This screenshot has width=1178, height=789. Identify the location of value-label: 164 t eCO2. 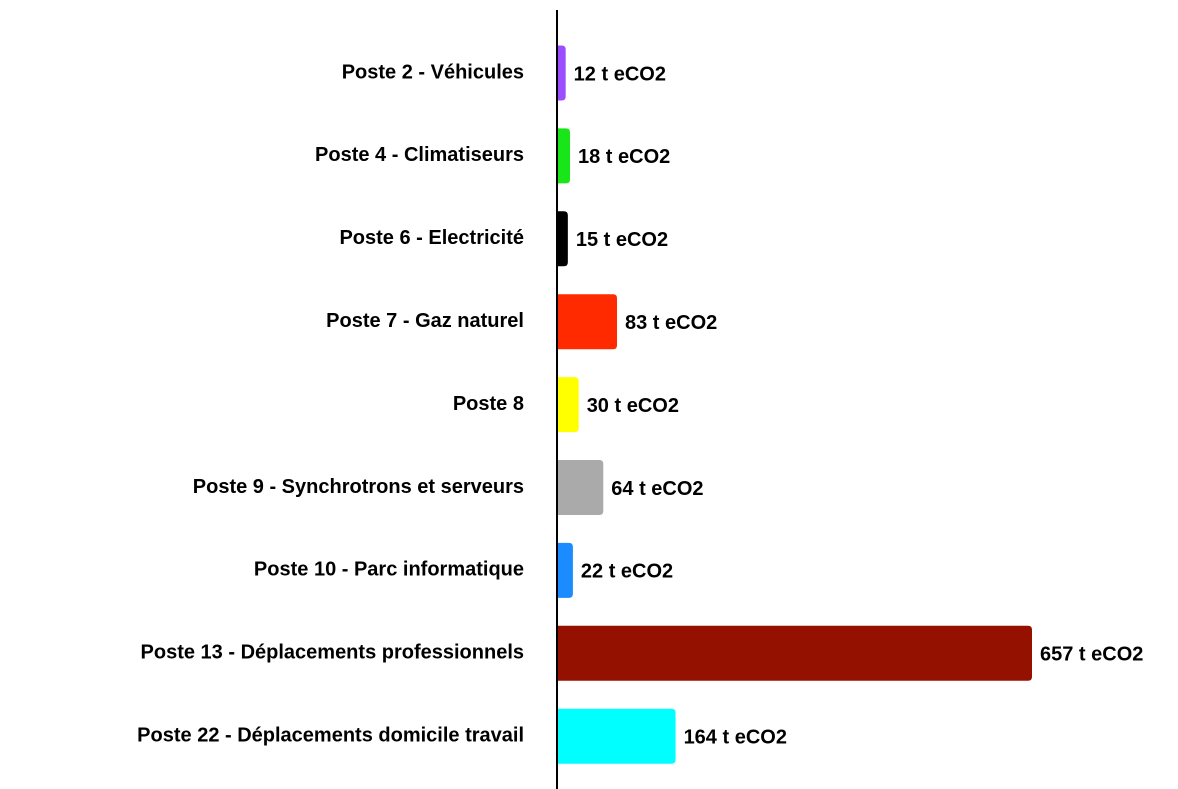
(735, 737).